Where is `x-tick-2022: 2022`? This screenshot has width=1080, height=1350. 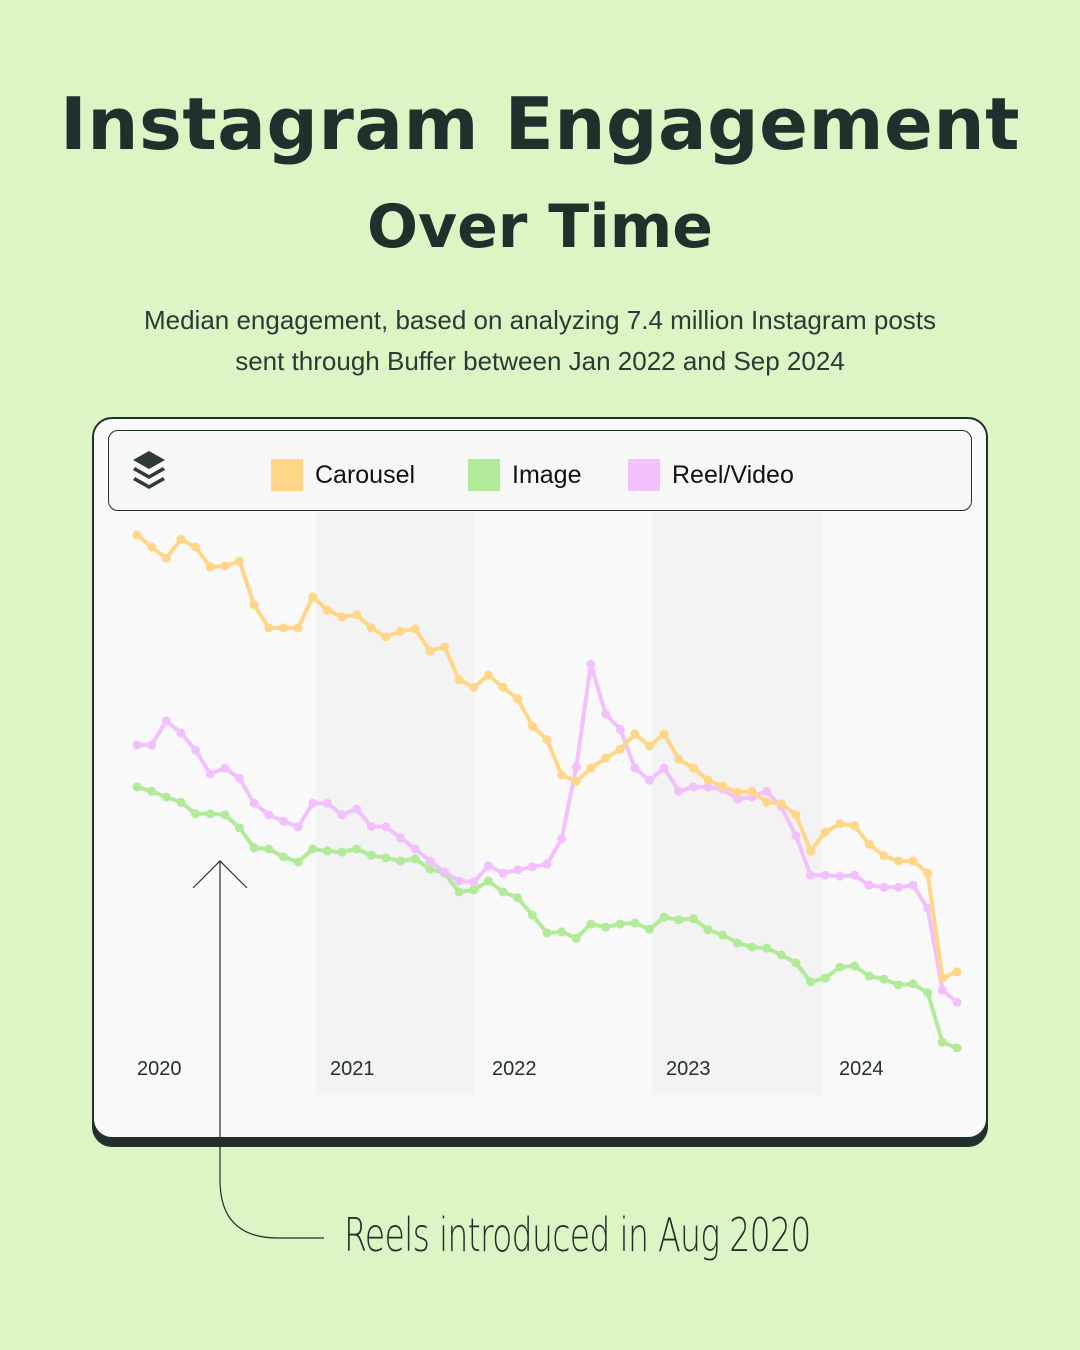
x-tick-2022: 2022 is located at coordinates (514, 1069).